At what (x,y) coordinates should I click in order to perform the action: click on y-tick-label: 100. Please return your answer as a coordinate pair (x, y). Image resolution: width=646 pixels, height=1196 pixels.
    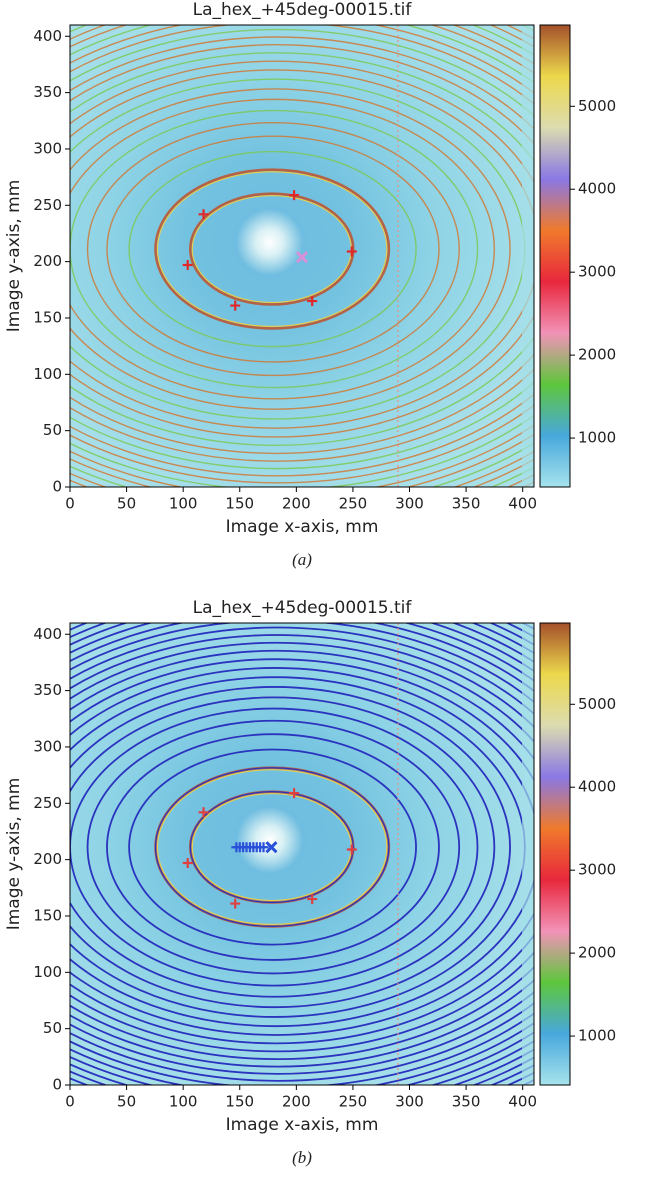
    Looking at the image, I should click on (47, 972).